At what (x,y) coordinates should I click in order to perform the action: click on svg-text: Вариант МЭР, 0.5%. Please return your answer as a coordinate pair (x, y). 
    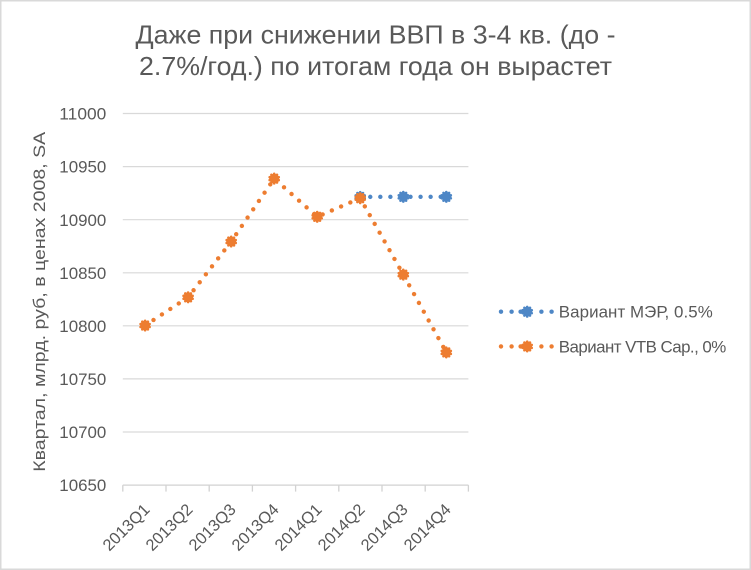
    Looking at the image, I should click on (636, 312).